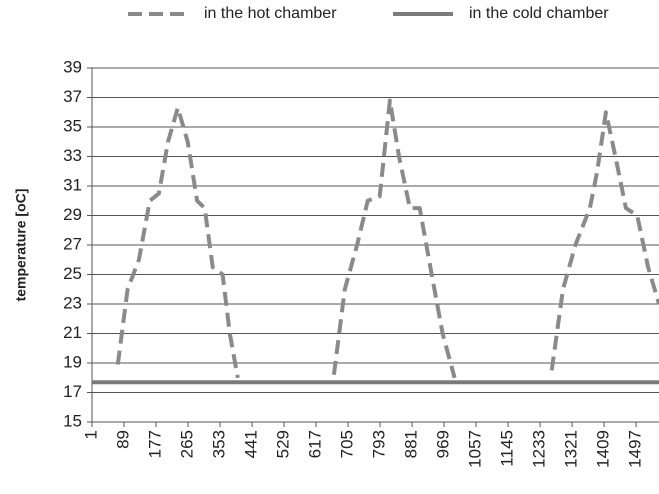  I want to click on x-tick-label: 265, so click(186, 444).